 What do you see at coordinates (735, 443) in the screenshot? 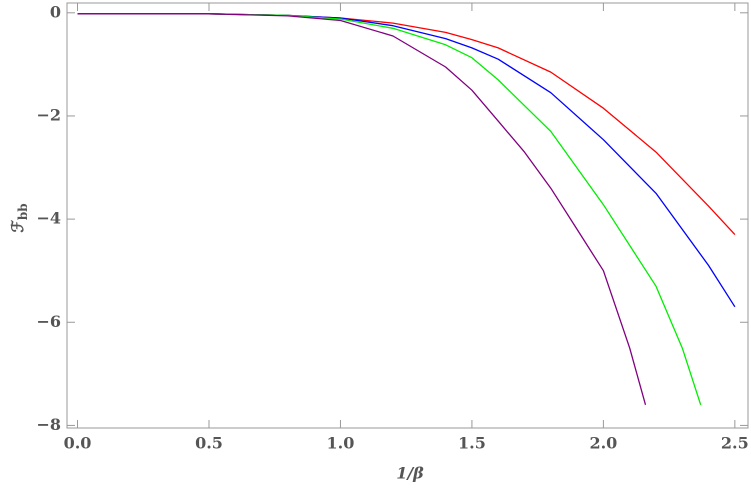
I see `x-tick-label: 2.5` at bounding box center [735, 443].